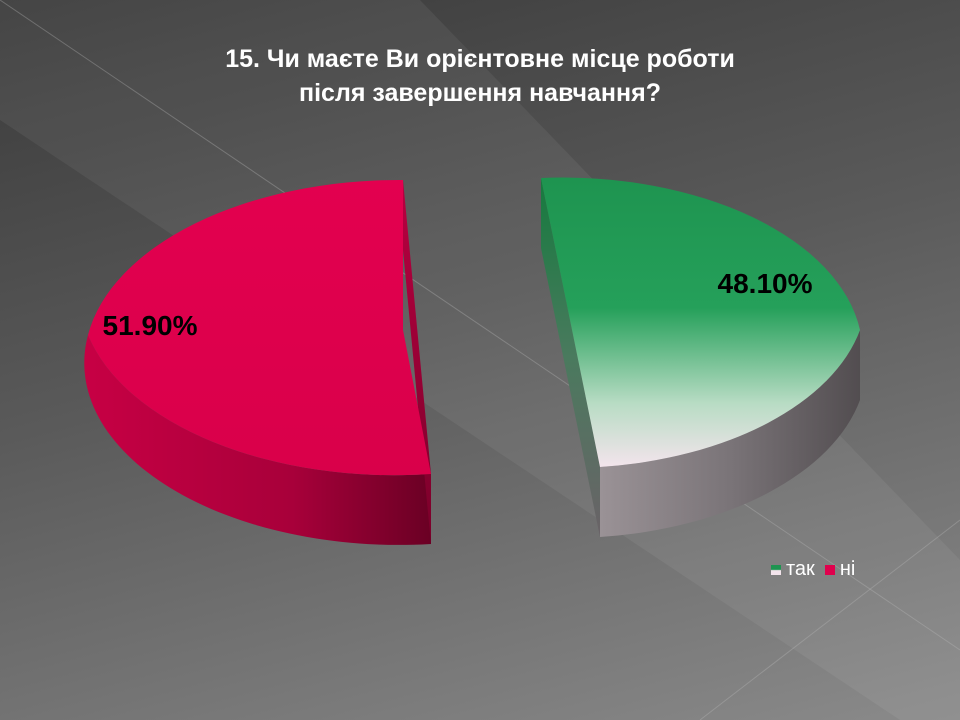 Image resolution: width=960 pixels, height=720 pixels. I want to click on chart-title-line-2: після завершення навчання?, so click(480, 93).